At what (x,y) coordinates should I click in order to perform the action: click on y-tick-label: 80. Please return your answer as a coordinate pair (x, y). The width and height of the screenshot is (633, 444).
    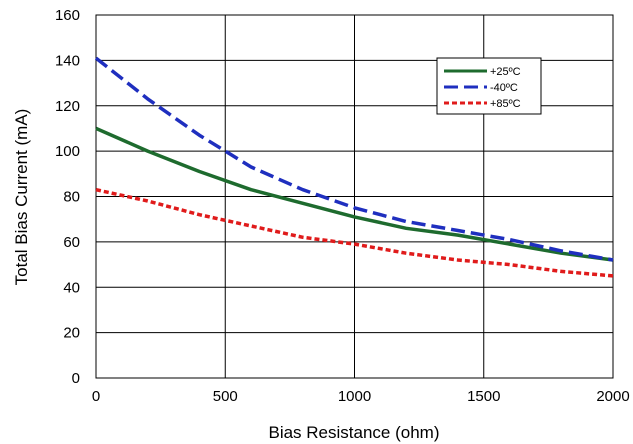
    Looking at the image, I should click on (71, 197).